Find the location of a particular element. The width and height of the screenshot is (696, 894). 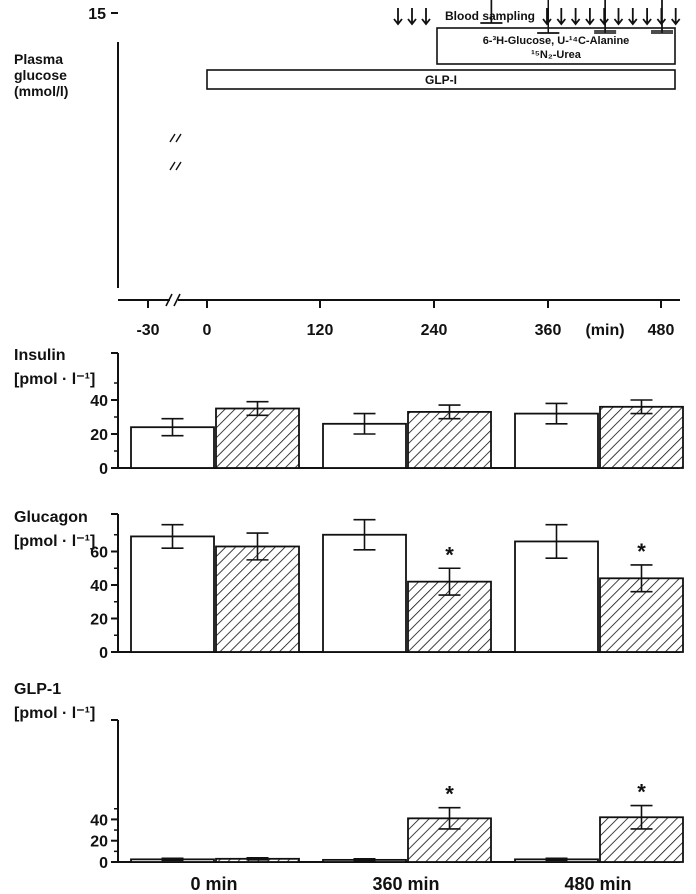

y-tick-label: 15 is located at coordinates (97, 14).